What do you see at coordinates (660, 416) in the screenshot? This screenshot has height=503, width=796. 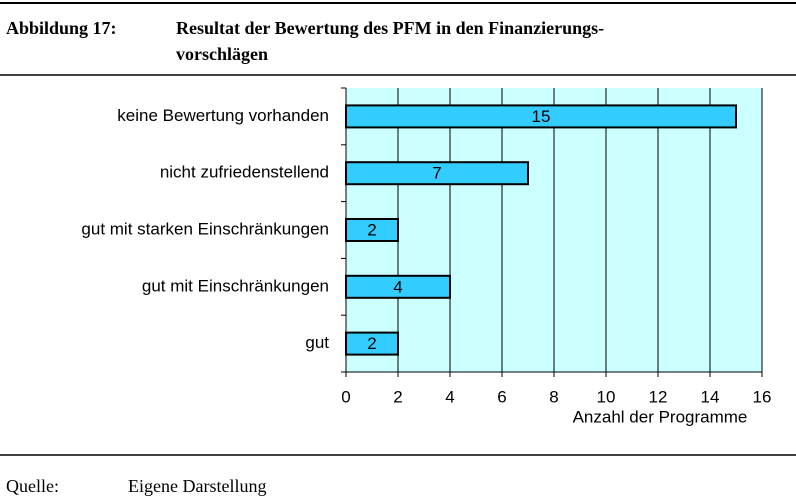 I see `x-axis-label: Anzahl der Programme` at bounding box center [660, 416].